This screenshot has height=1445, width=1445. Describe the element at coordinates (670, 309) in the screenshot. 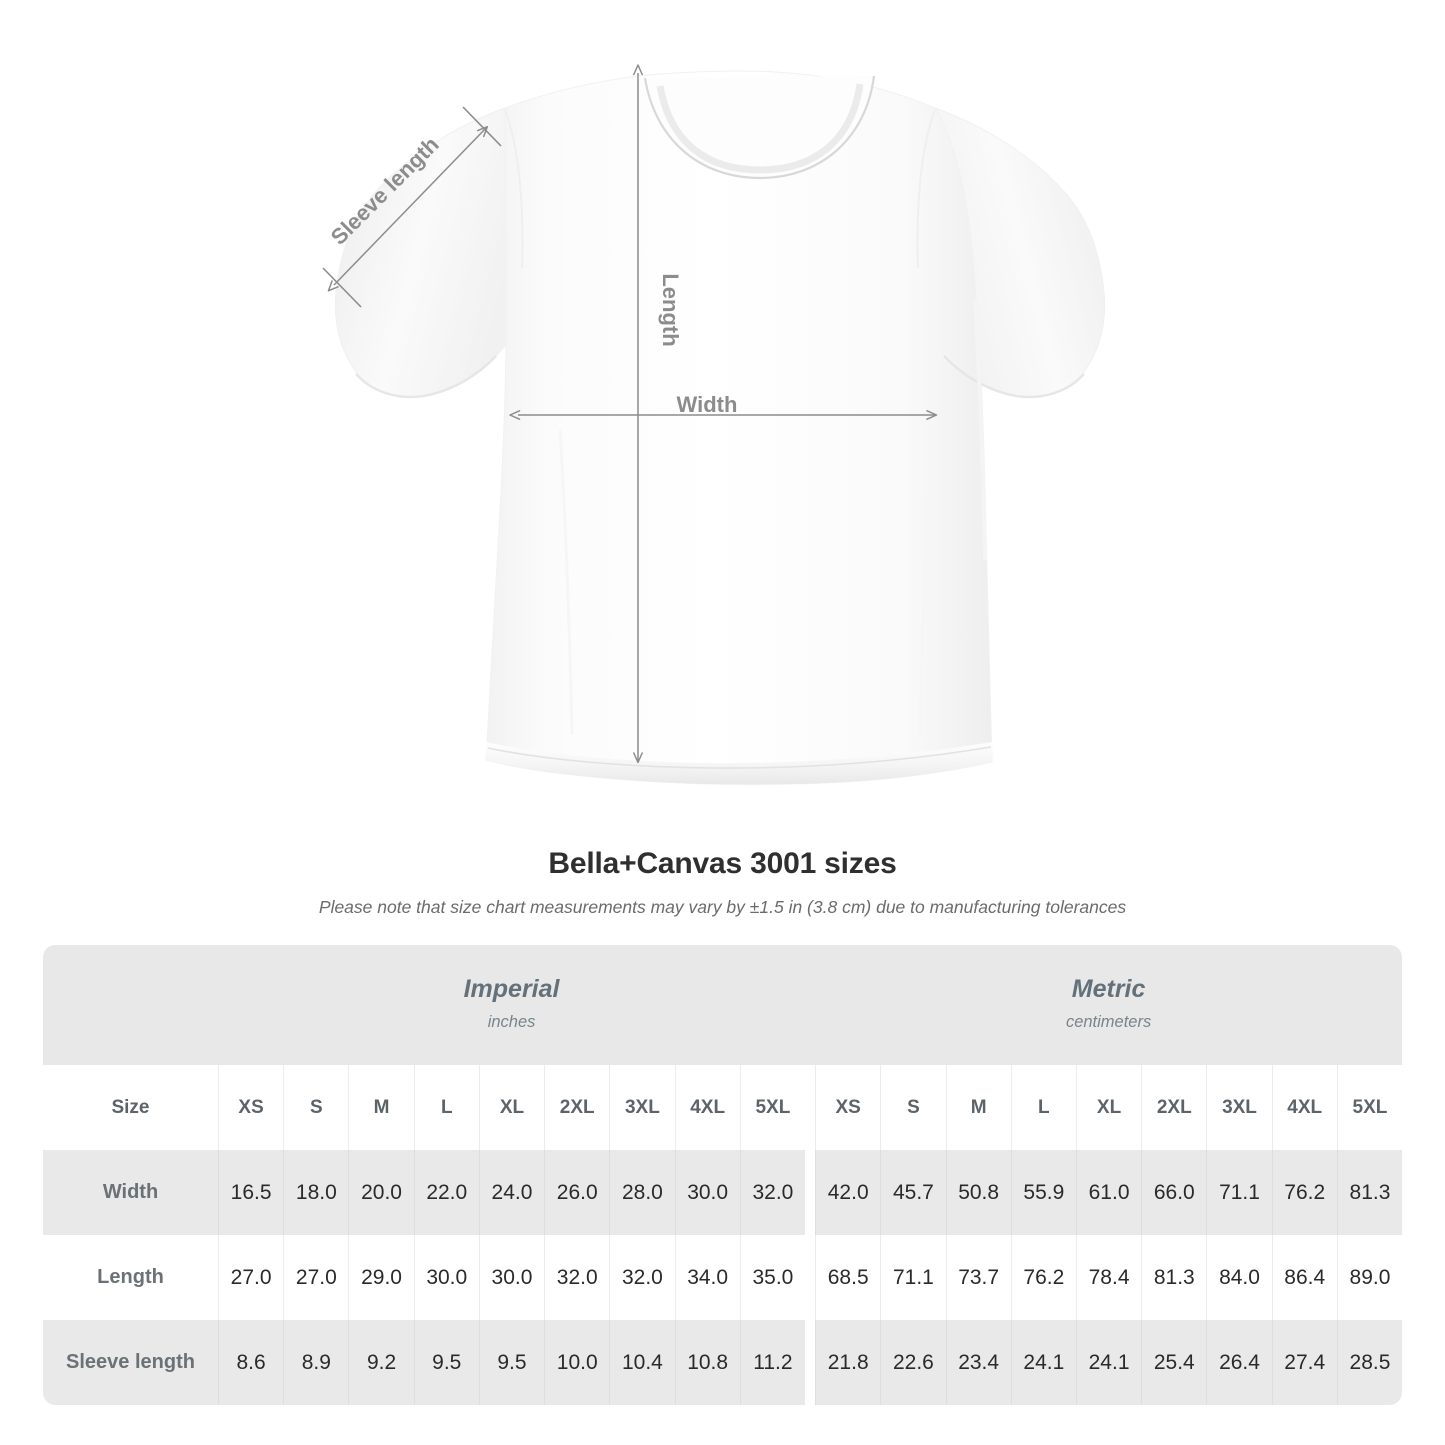

I see `length-label: Length` at that location.